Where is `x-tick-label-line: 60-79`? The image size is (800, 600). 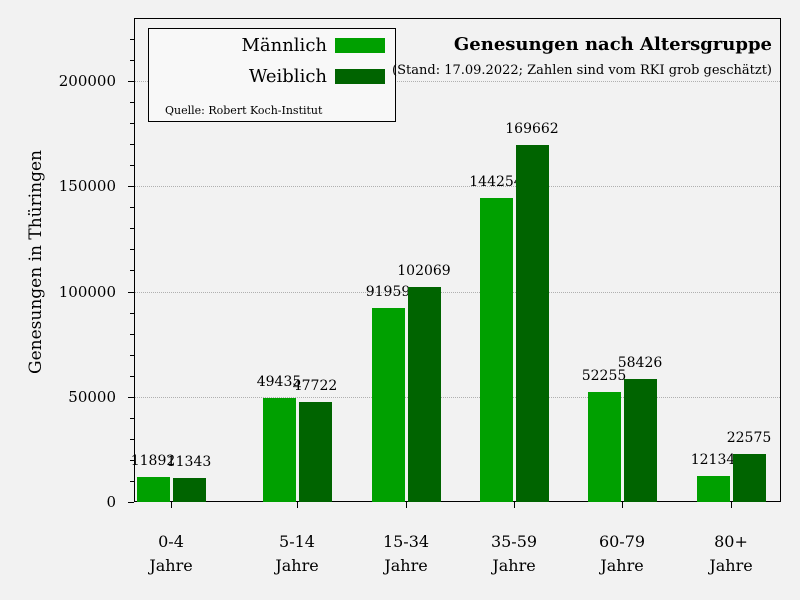 x-tick-label-line: 60-79 is located at coordinates (622, 541).